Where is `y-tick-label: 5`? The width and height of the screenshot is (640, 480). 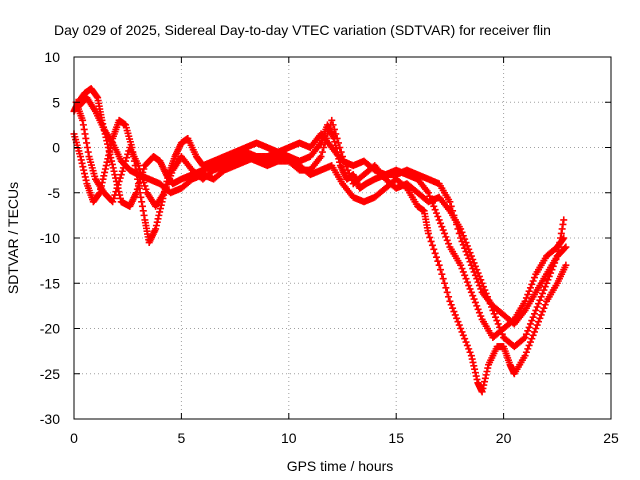
y-tick-label: 5 is located at coordinates (56, 102).